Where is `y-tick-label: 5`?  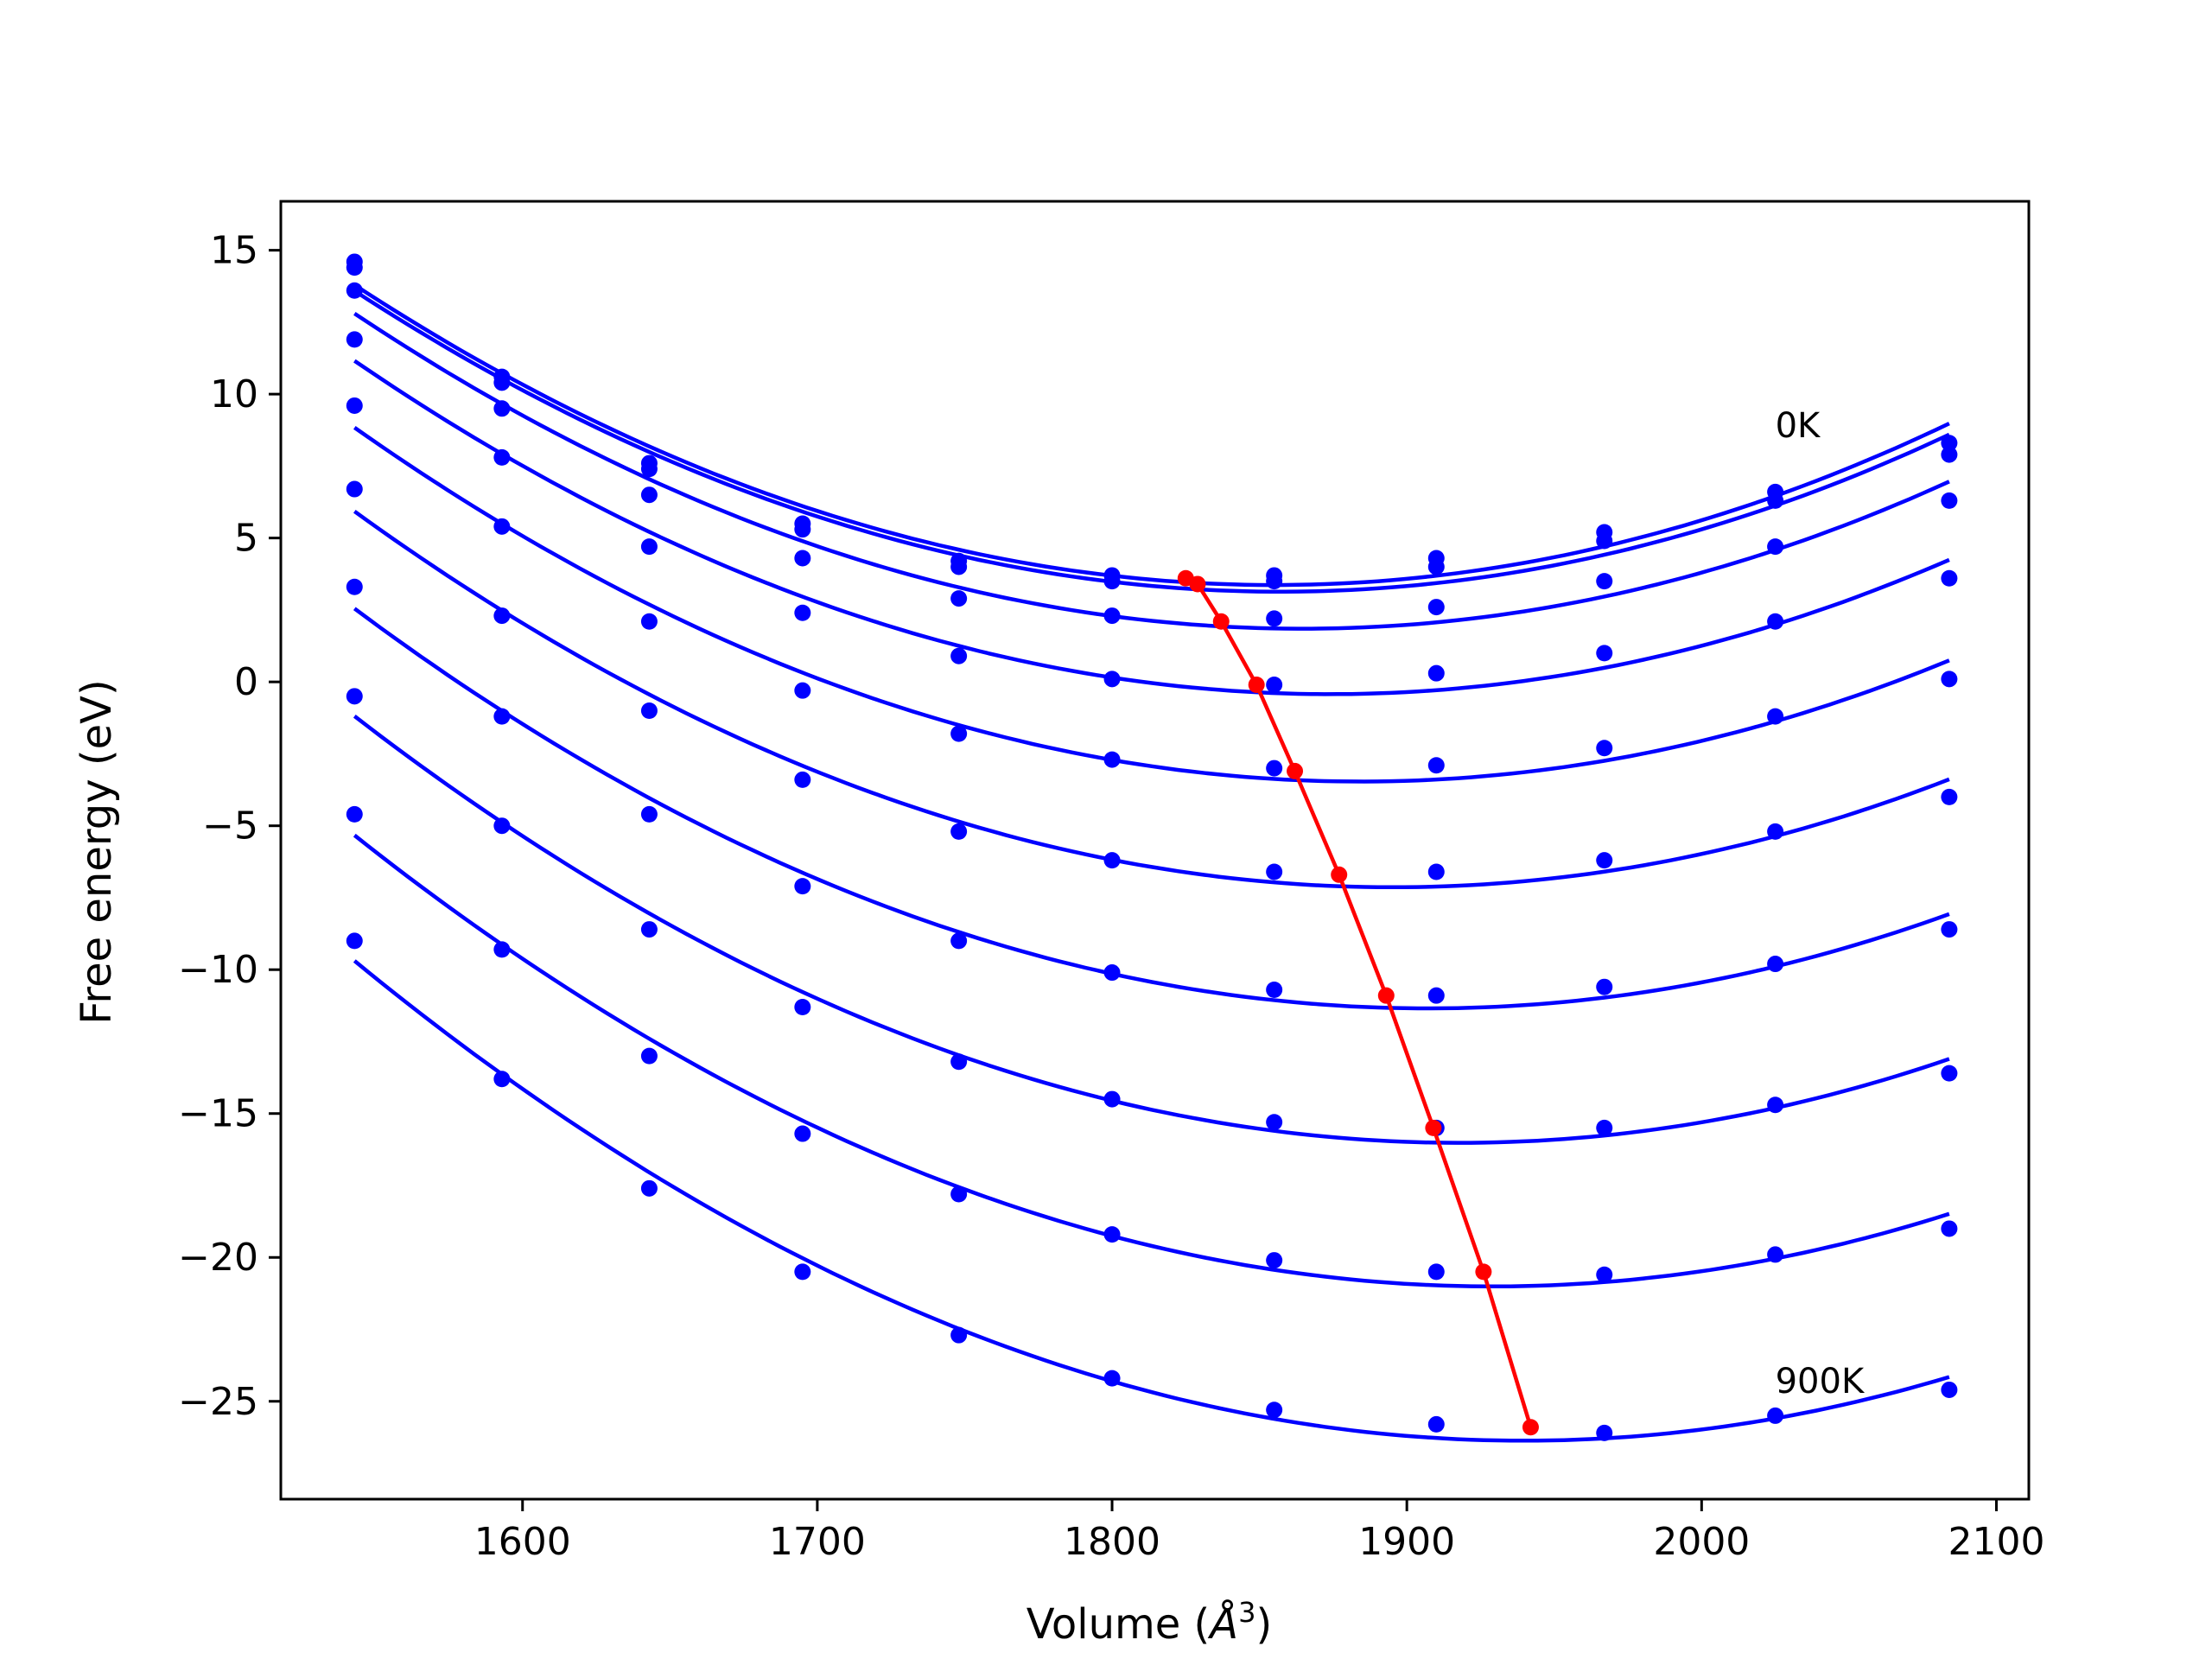
y-tick-label: 5 is located at coordinates (246, 539).